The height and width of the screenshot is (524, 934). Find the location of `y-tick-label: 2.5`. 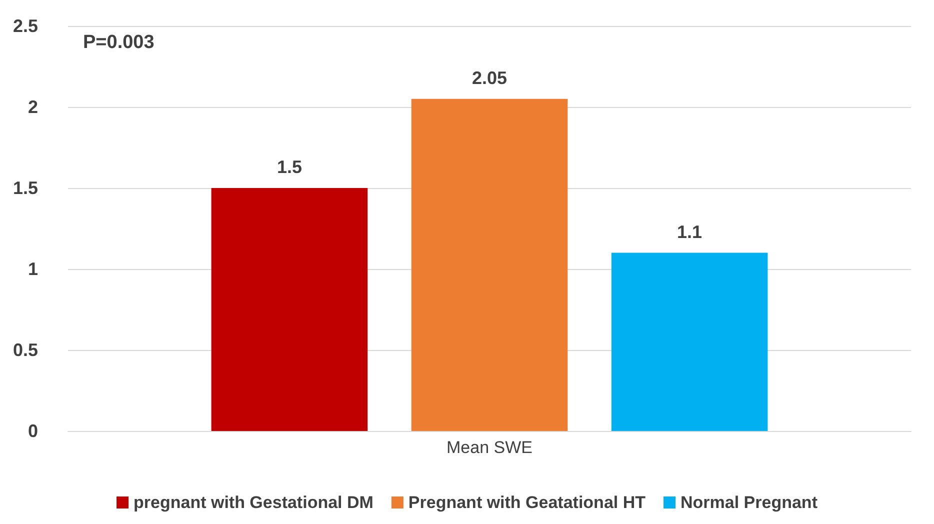

y-tick-label: 2.5 is located at coordinates (25, 26).